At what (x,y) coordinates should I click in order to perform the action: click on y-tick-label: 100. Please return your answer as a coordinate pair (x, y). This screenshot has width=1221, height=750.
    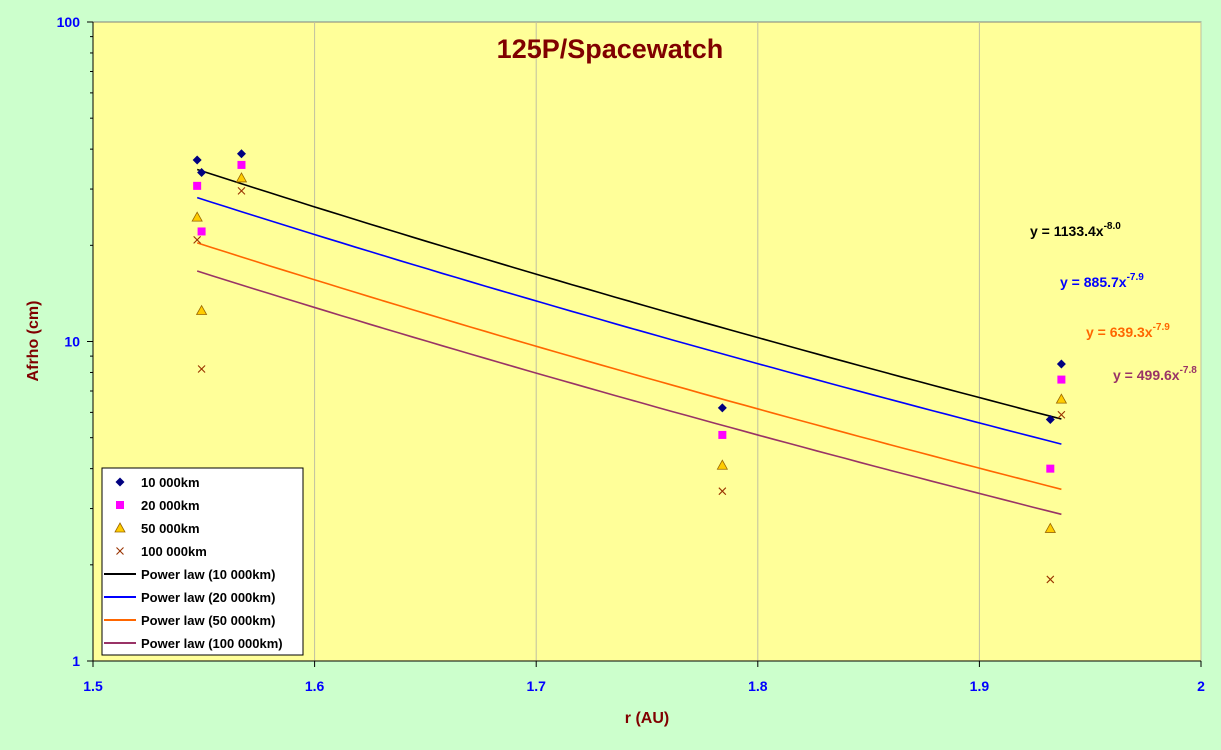
    Looking at the image, I should click on (69, 22).